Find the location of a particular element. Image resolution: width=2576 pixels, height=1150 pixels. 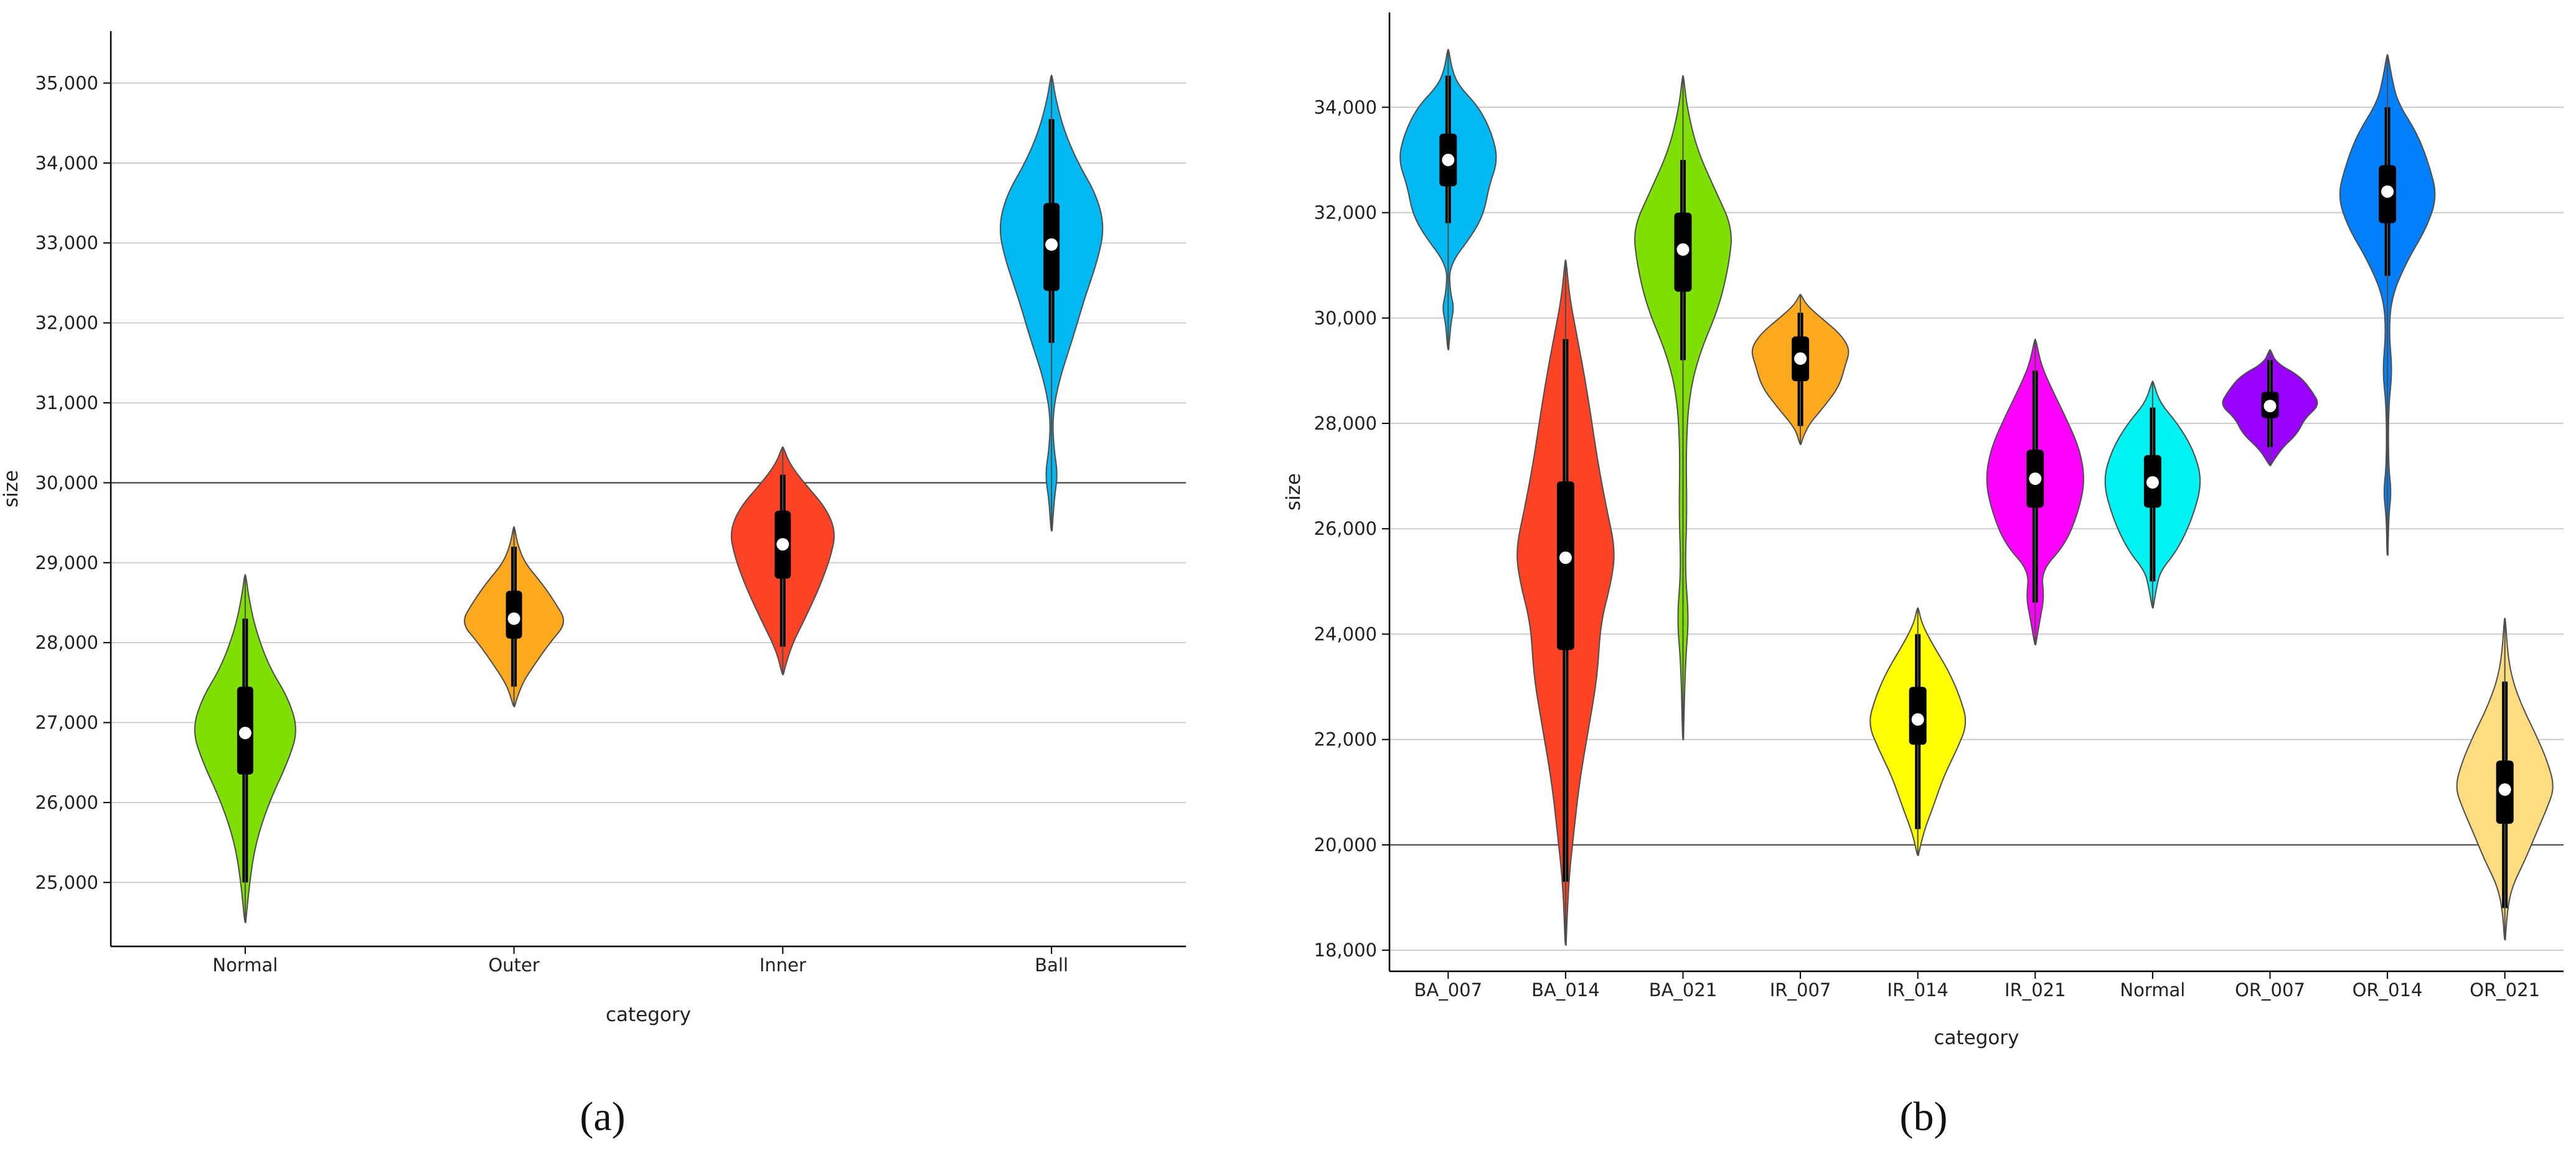

violin-iqr-box is located at coordinates (1565, 565).